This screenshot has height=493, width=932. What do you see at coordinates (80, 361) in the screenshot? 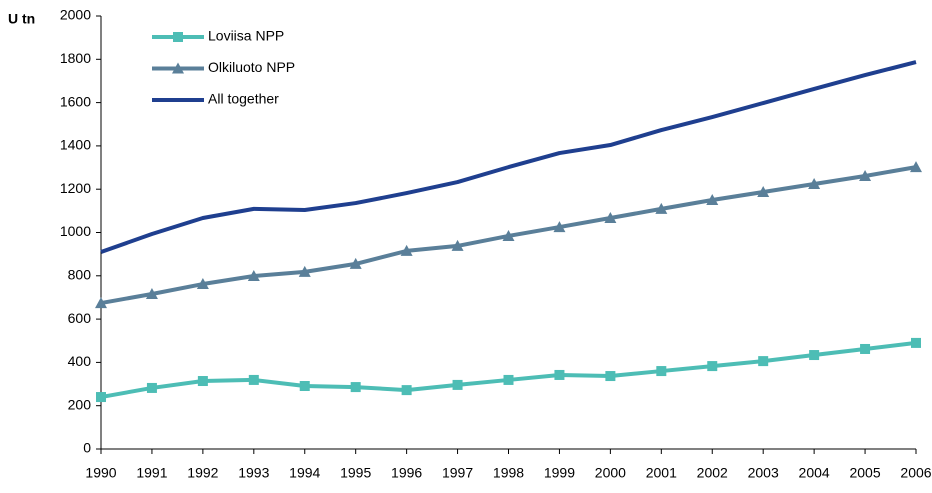
I see `y-tick-label: 400` at bounding box center [80, 361].